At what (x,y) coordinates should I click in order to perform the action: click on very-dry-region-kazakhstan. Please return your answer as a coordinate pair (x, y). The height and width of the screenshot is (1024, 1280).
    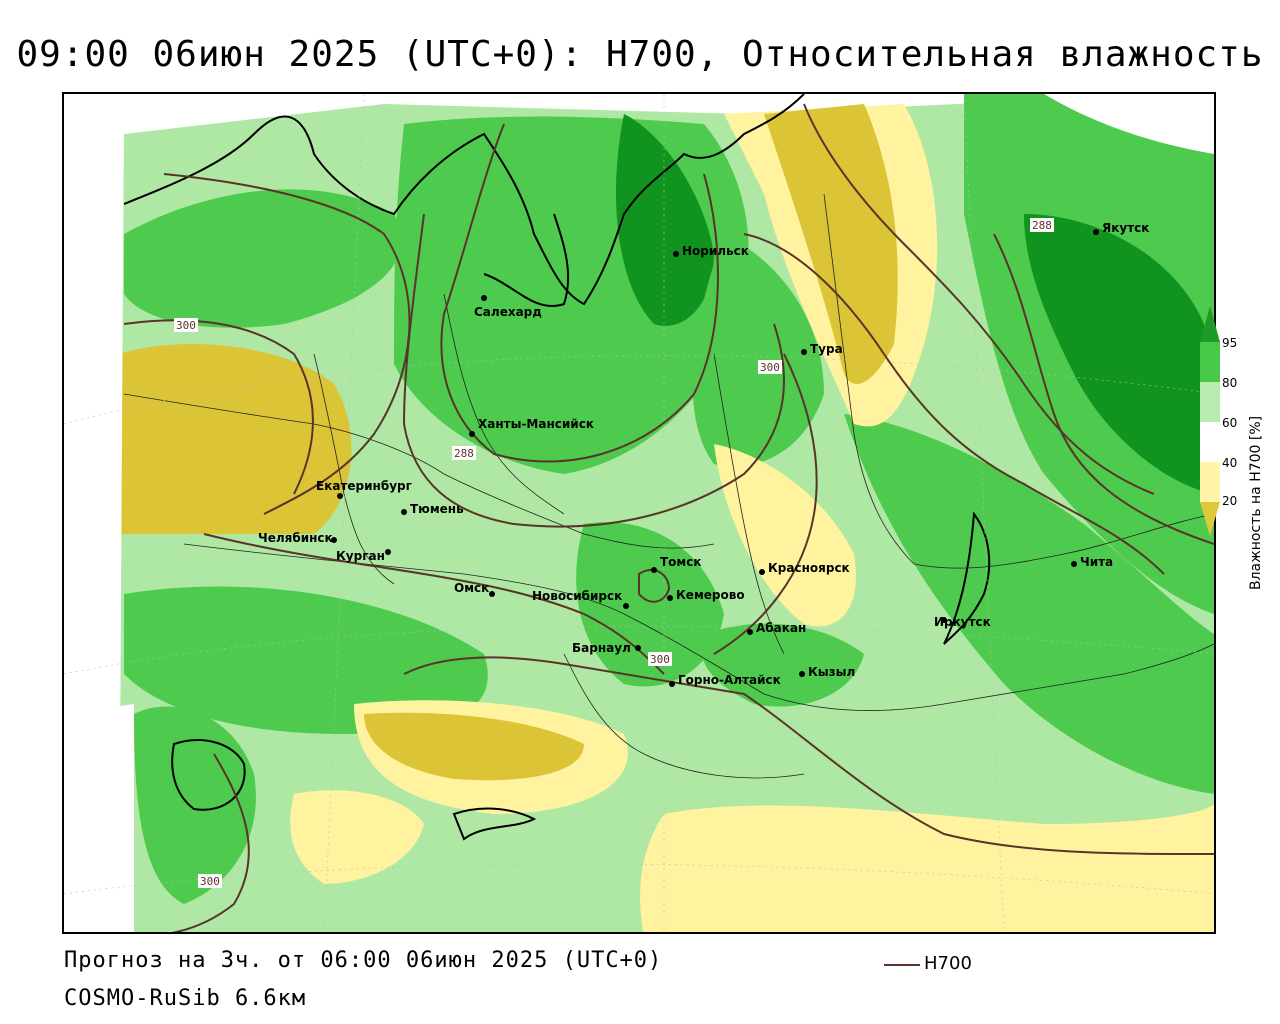
    Looking at the image, I should click on (474, 746).